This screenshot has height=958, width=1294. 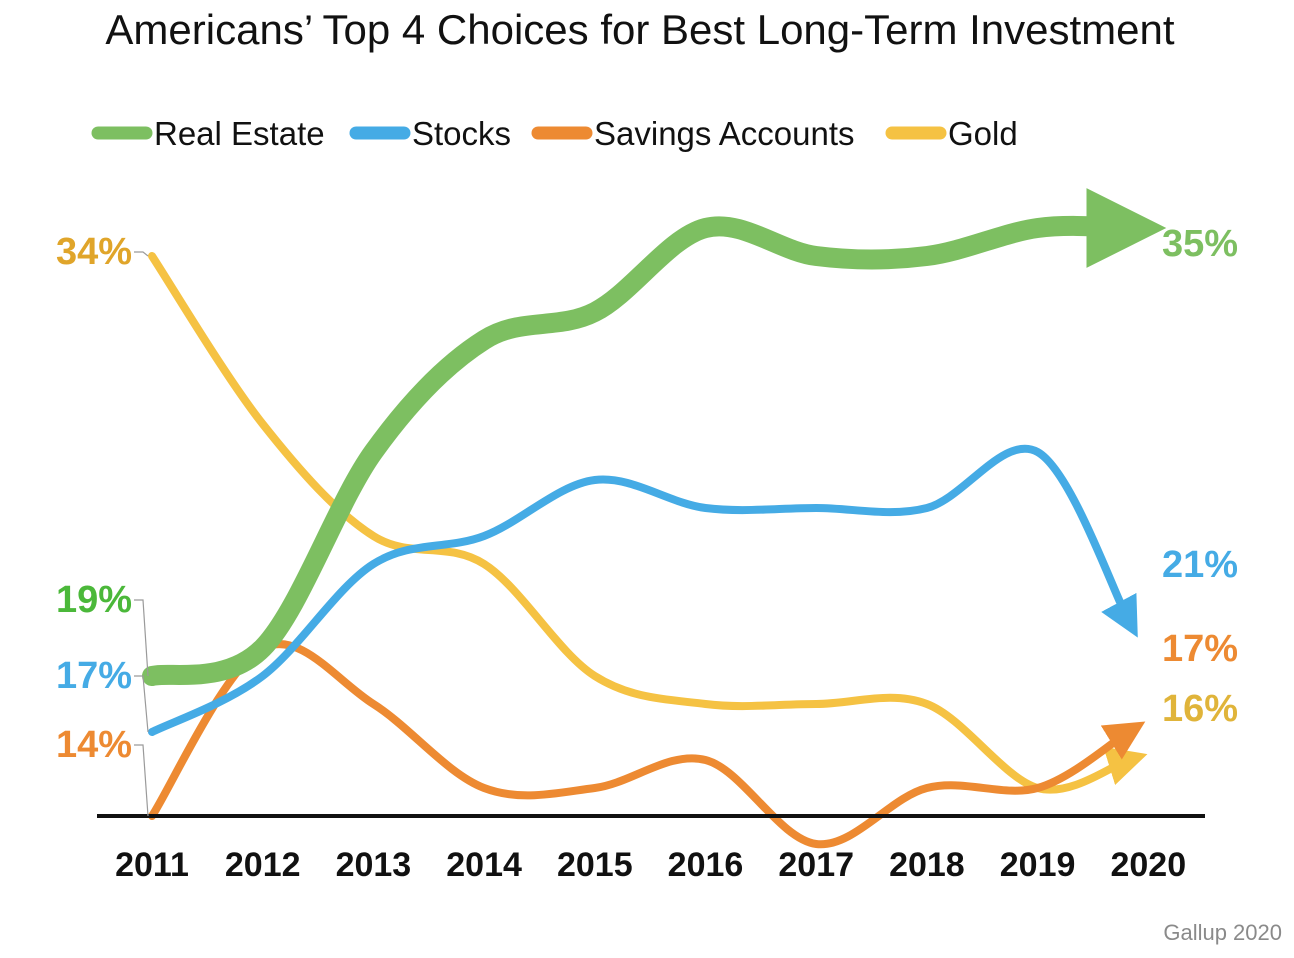 What do you see at coordinates (374, 865) in the screenshot?
I see `x-tick-label: 2013` at bounding box center [374, 865].